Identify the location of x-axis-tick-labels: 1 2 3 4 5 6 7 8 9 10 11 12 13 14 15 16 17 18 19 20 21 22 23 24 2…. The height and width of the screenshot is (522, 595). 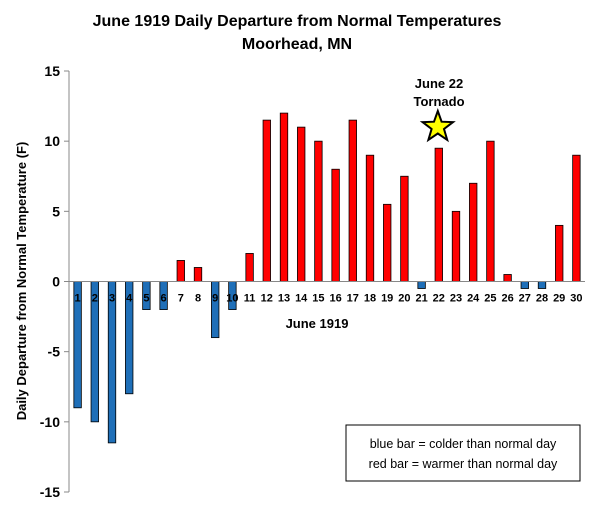
(329, 299).